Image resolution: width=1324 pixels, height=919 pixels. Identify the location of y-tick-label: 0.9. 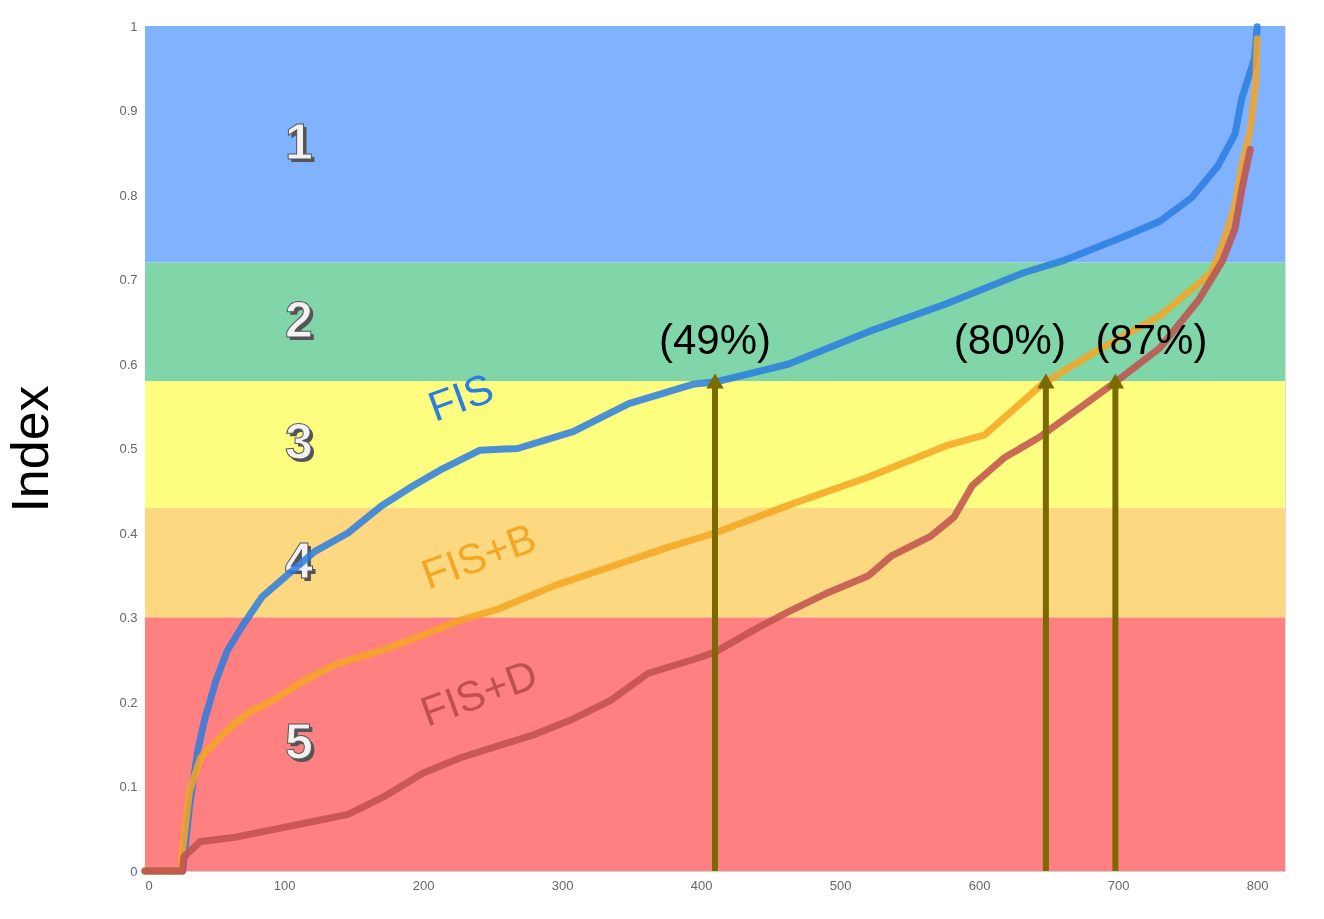
(128, 110).